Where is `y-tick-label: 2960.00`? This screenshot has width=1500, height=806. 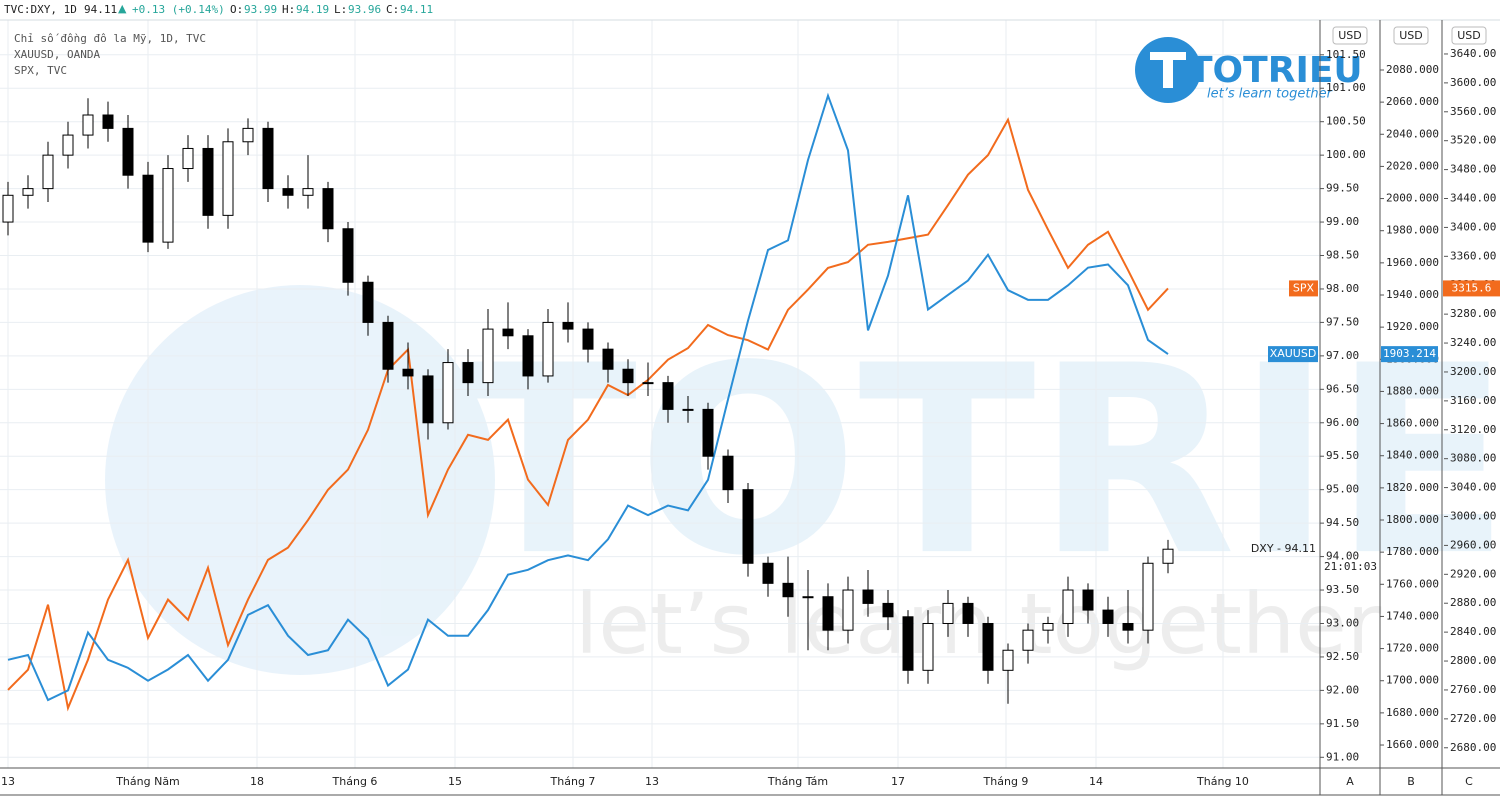
y-tick-label: 2960.00 is located at coordinates (1473, 544).